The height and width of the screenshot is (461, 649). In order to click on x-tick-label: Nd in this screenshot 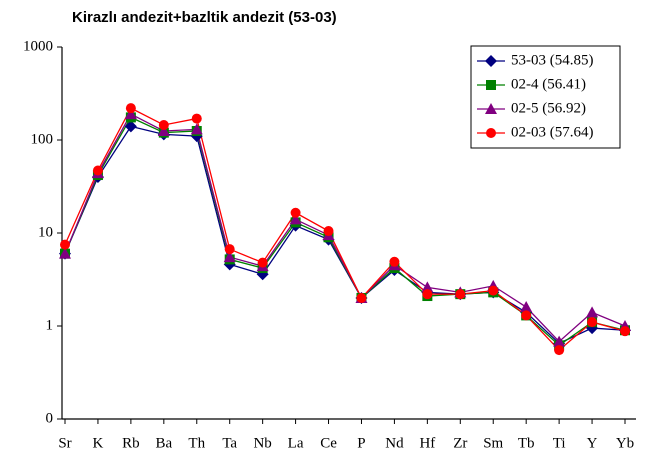, I will do `click(394, 443)`.